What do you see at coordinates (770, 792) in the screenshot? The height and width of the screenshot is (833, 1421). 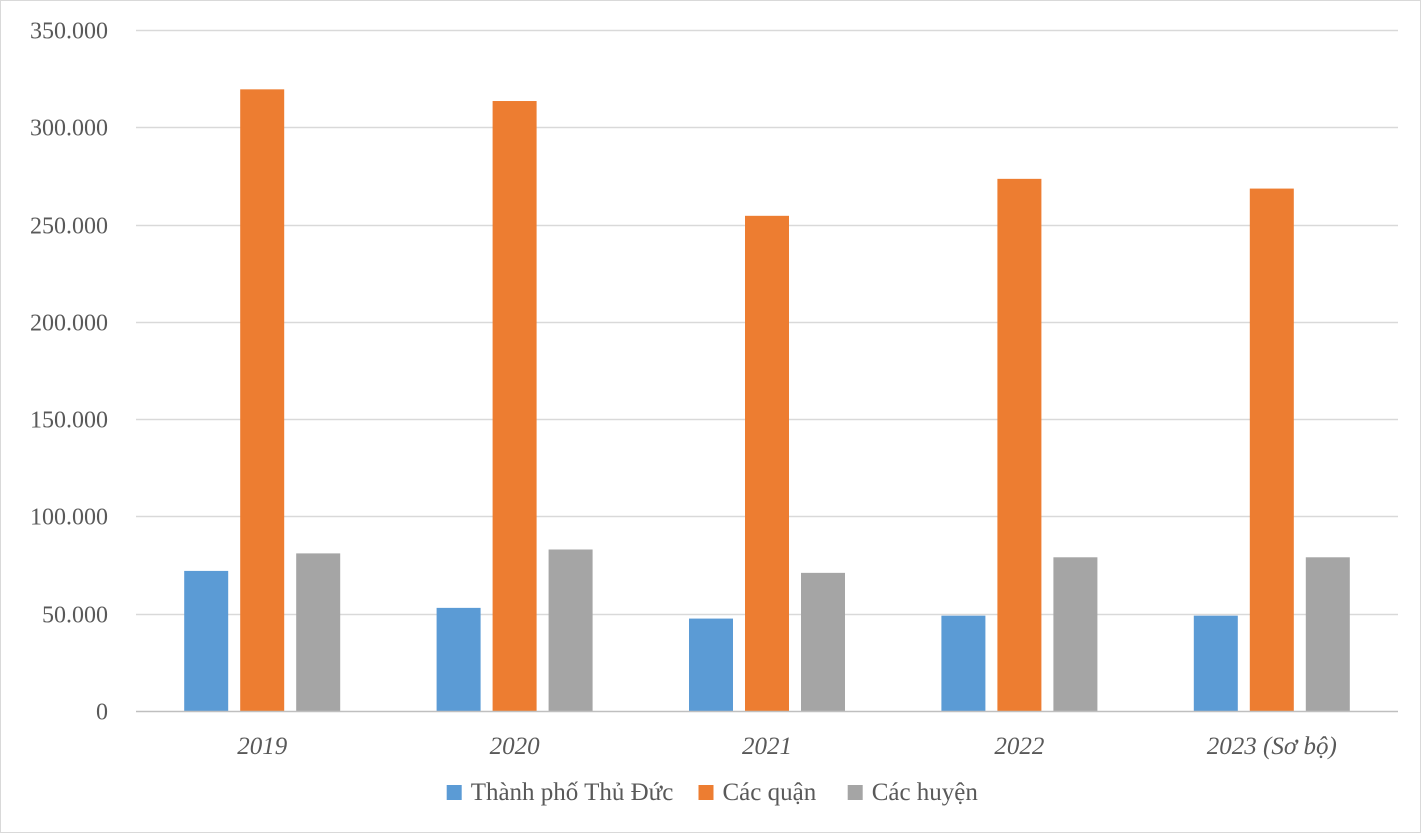 I see `legend-label: Các quận` at bounding box center [770, 792].